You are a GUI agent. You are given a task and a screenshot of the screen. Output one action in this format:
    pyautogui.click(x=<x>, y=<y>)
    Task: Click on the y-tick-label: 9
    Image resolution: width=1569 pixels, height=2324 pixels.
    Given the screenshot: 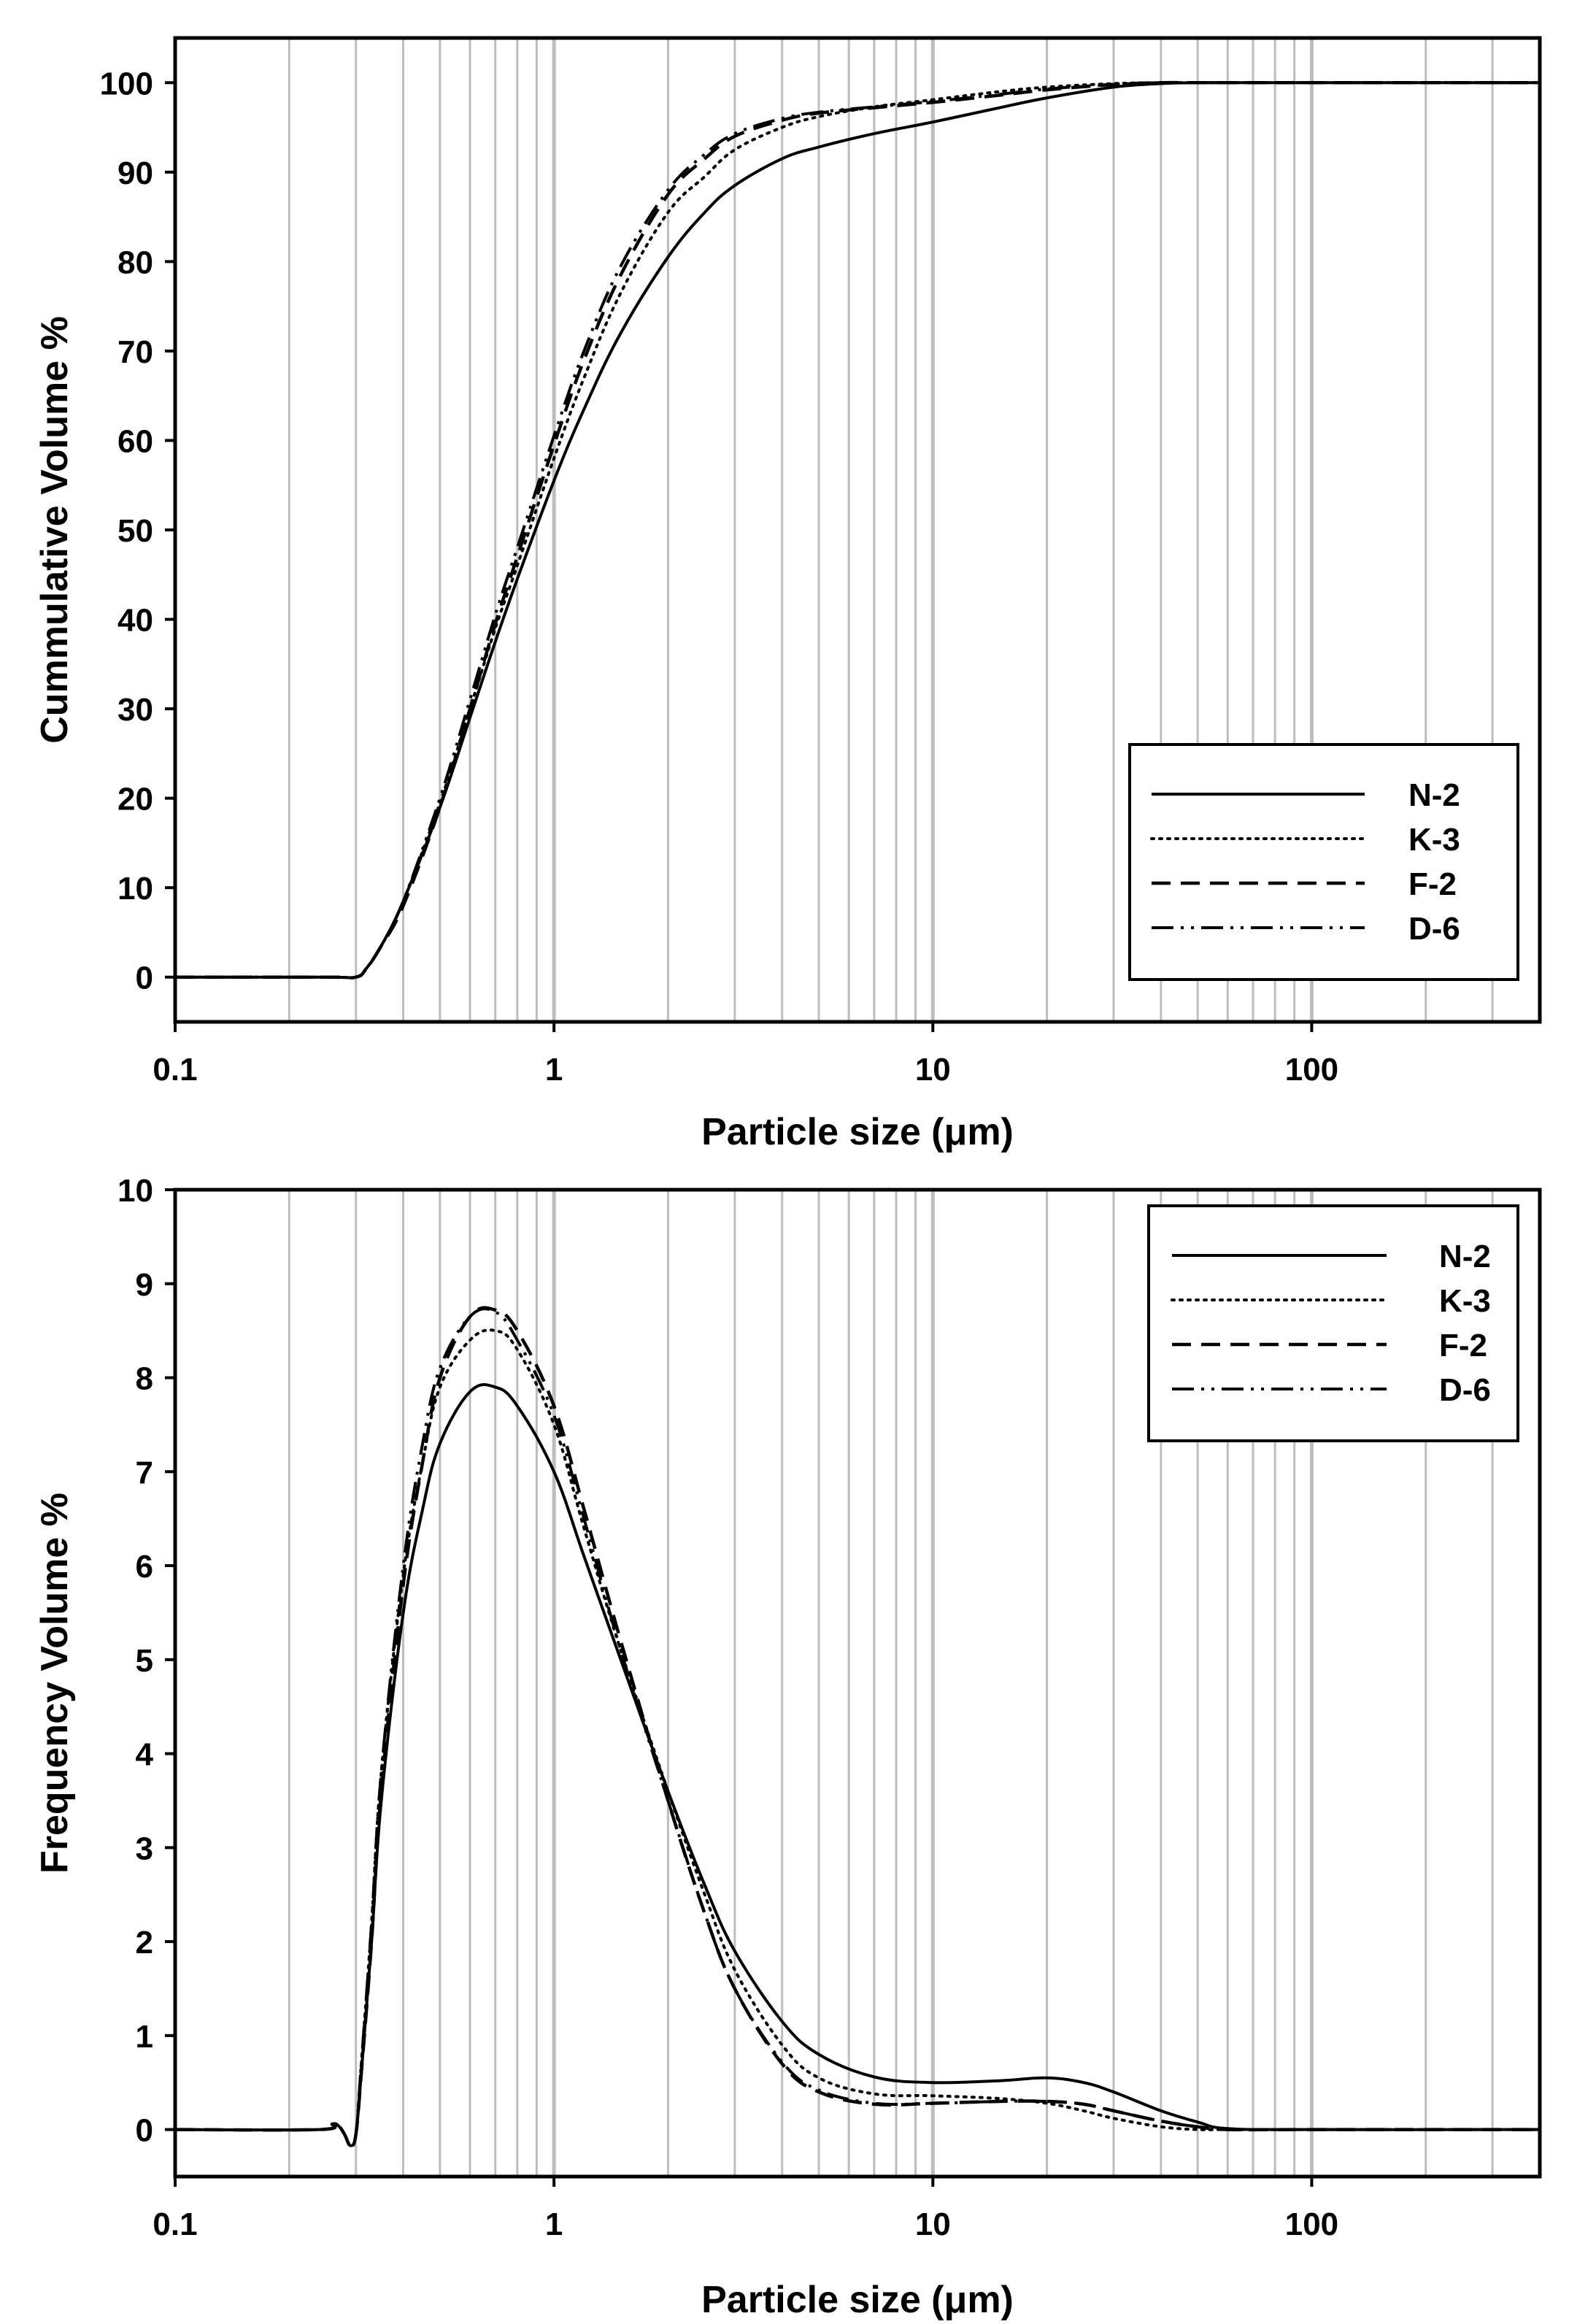 What is the action you would take?
    pyautogui.click(x=144, y=1285)
    